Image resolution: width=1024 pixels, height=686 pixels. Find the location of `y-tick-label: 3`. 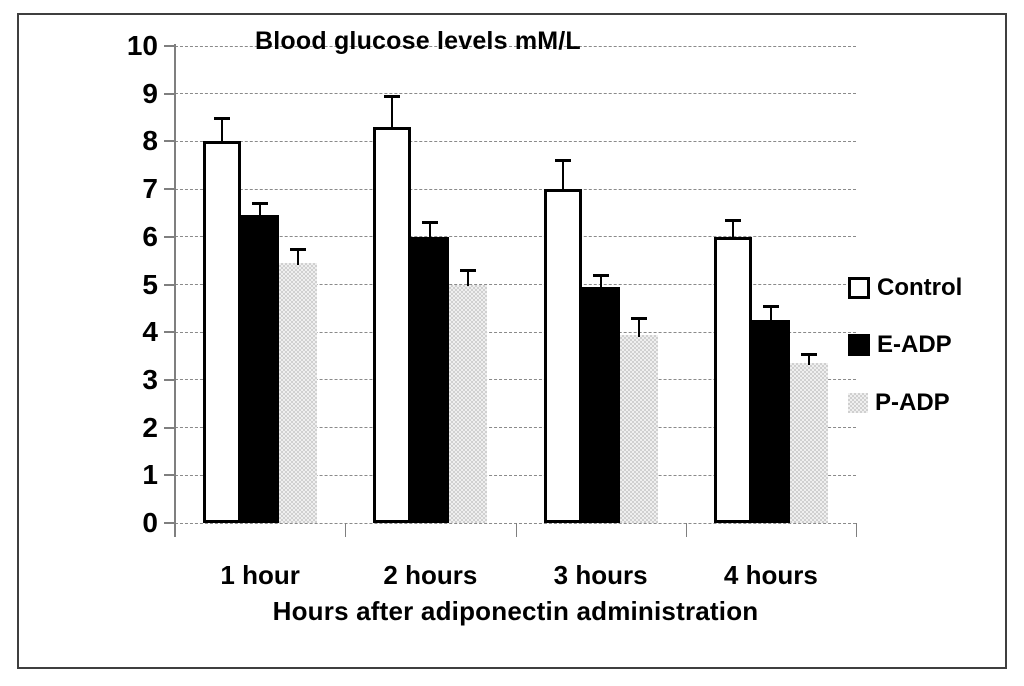

y-tick-label: 3 is located at coordinates (150, 379).